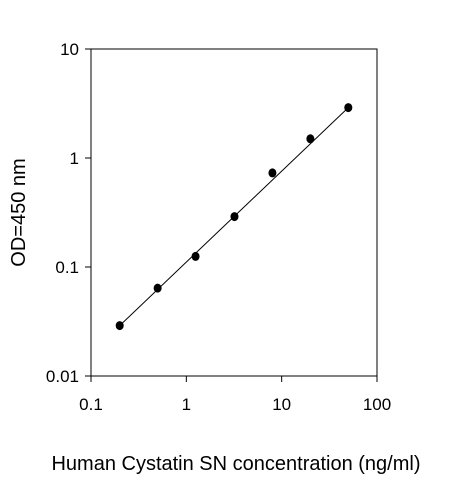 The width and height of the screenshot is (463, 480). I want to click on x-tick-label: 0.1, so click(91, 404).